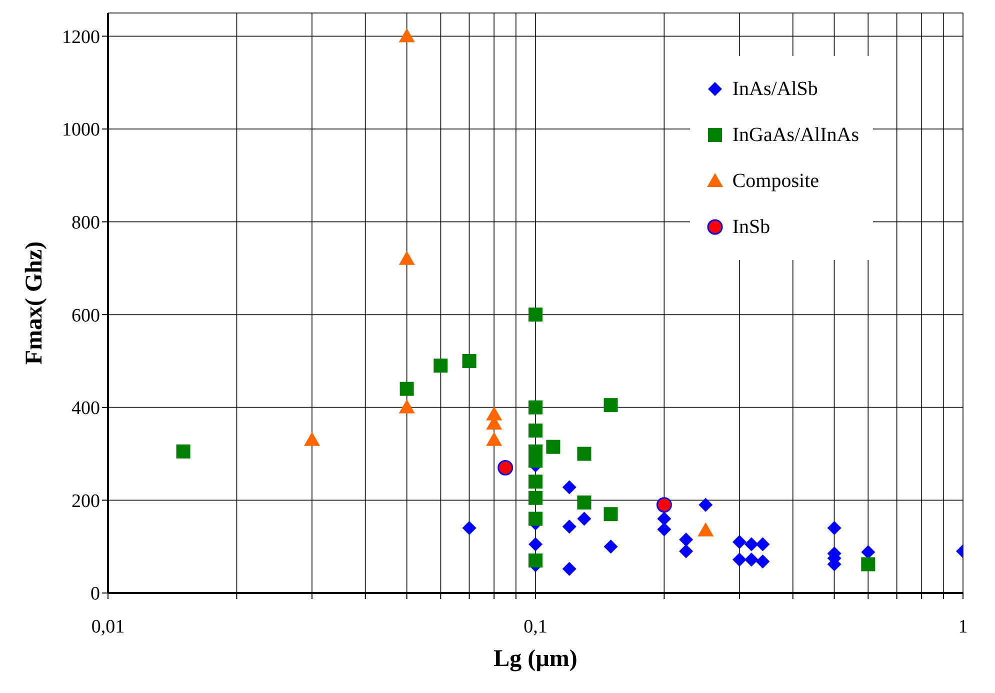 This screenshot has width=995, height=693. What do you see at coordinates (751, 227) in the screenshot?
I see `legend-label: InSb` at bounding box center [751, 227].